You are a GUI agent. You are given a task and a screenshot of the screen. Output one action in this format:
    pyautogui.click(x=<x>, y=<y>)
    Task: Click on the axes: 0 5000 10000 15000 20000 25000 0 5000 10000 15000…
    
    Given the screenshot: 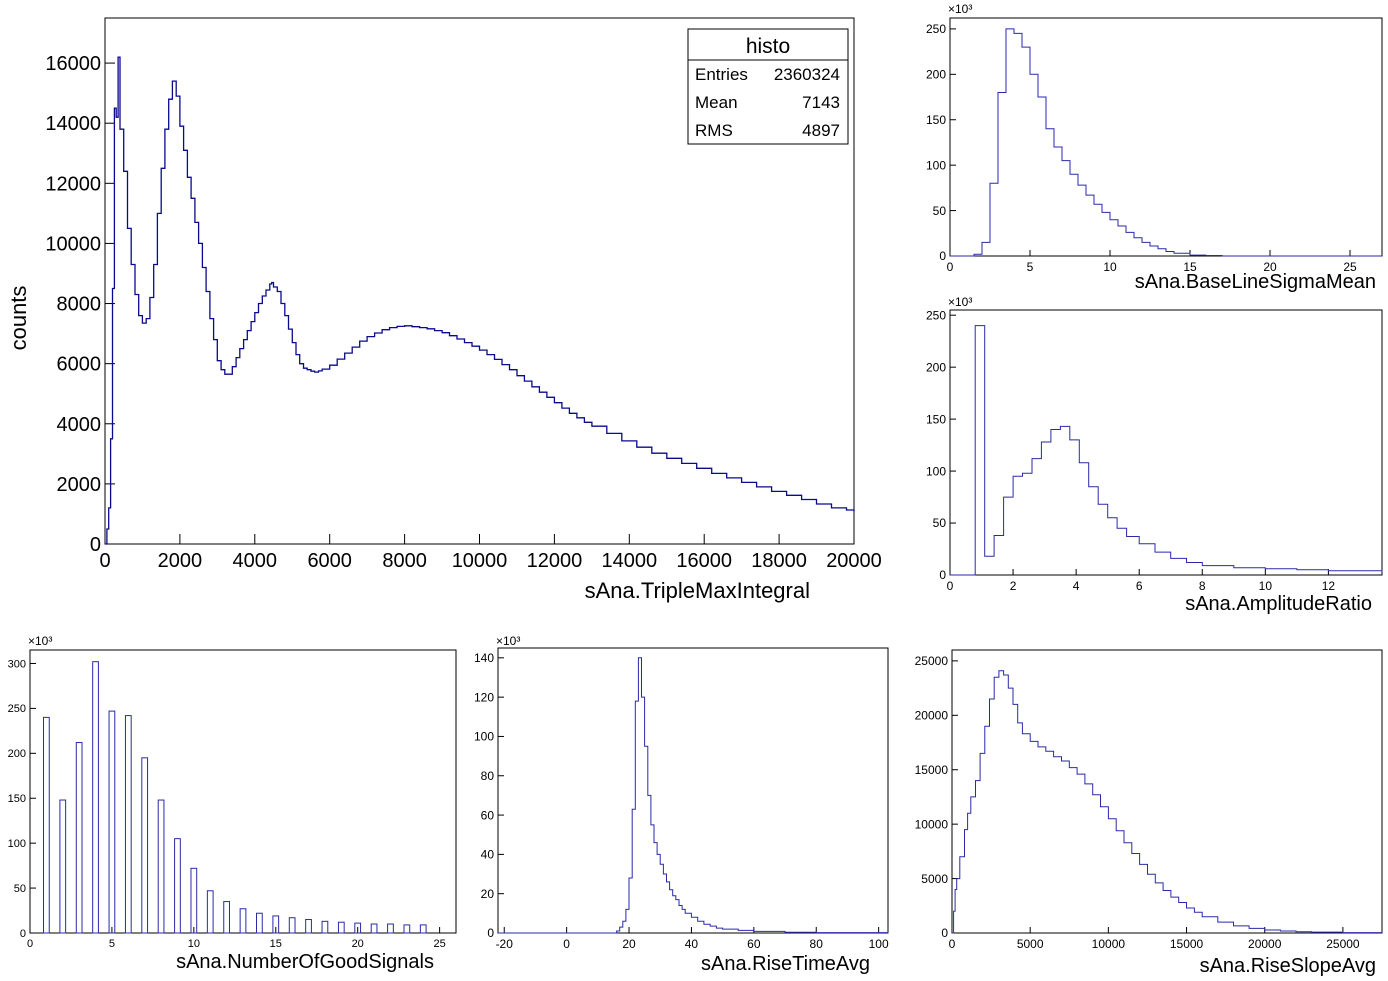 What is the action you would take?
    pyautogui.click(x=1137, y=802)
    